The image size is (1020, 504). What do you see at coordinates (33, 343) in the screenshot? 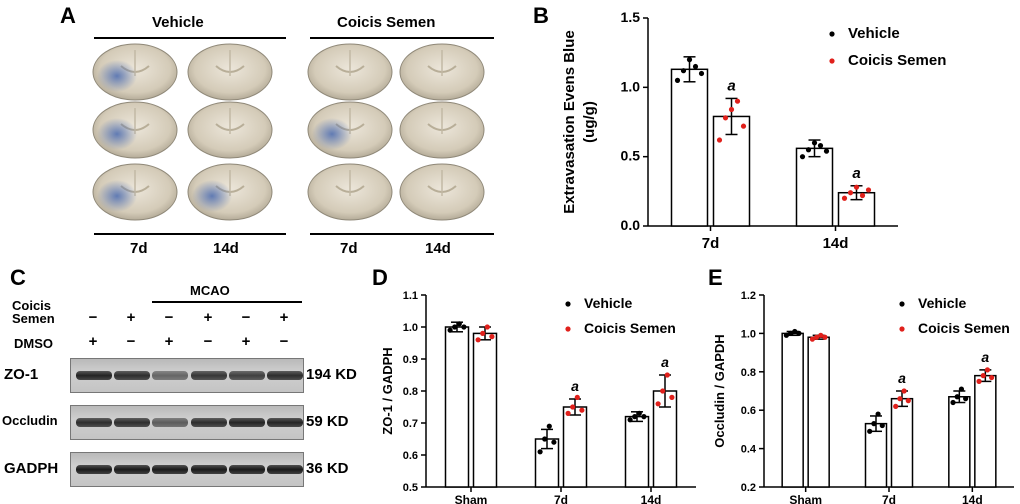
I see `row-label-dmso: DMSO` at bounding box center [33, 343].